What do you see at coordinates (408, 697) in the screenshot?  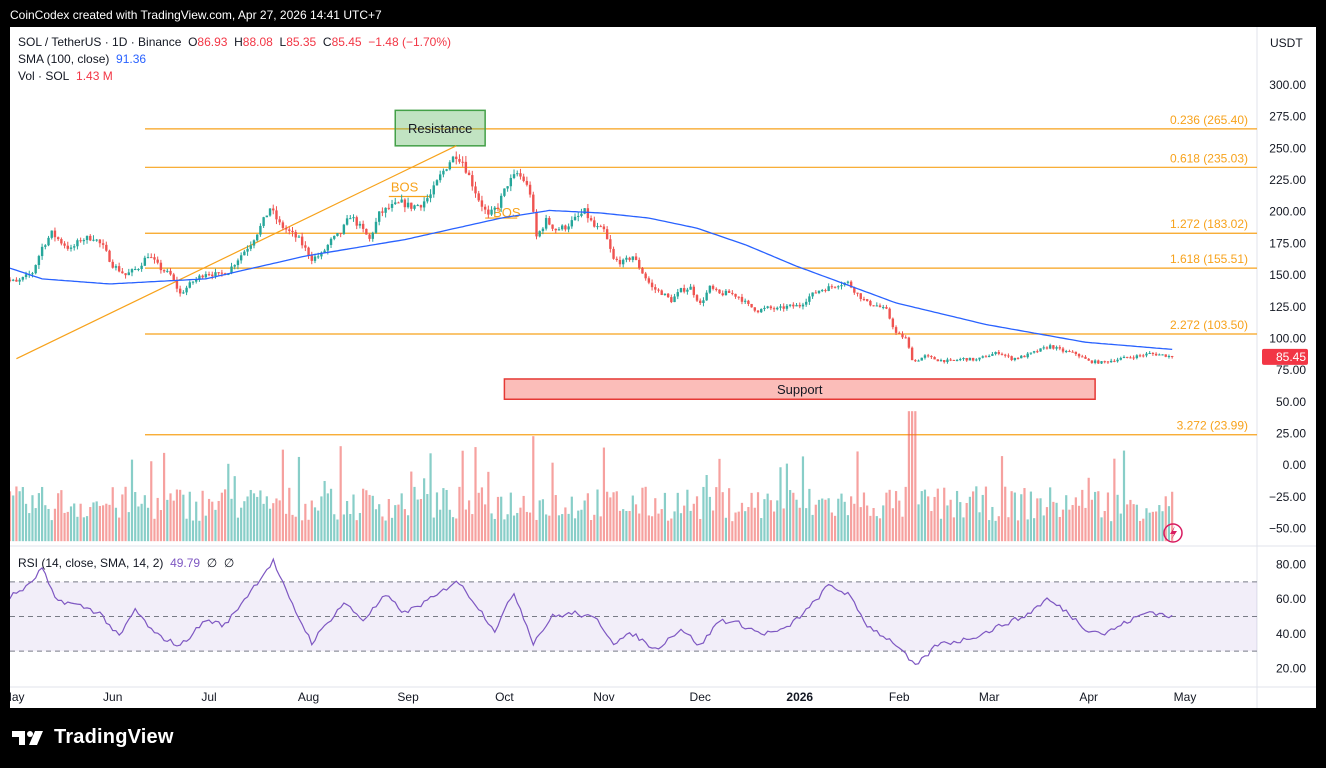 I see `x-axis-label: Sep` at bounding box center [408, 697].